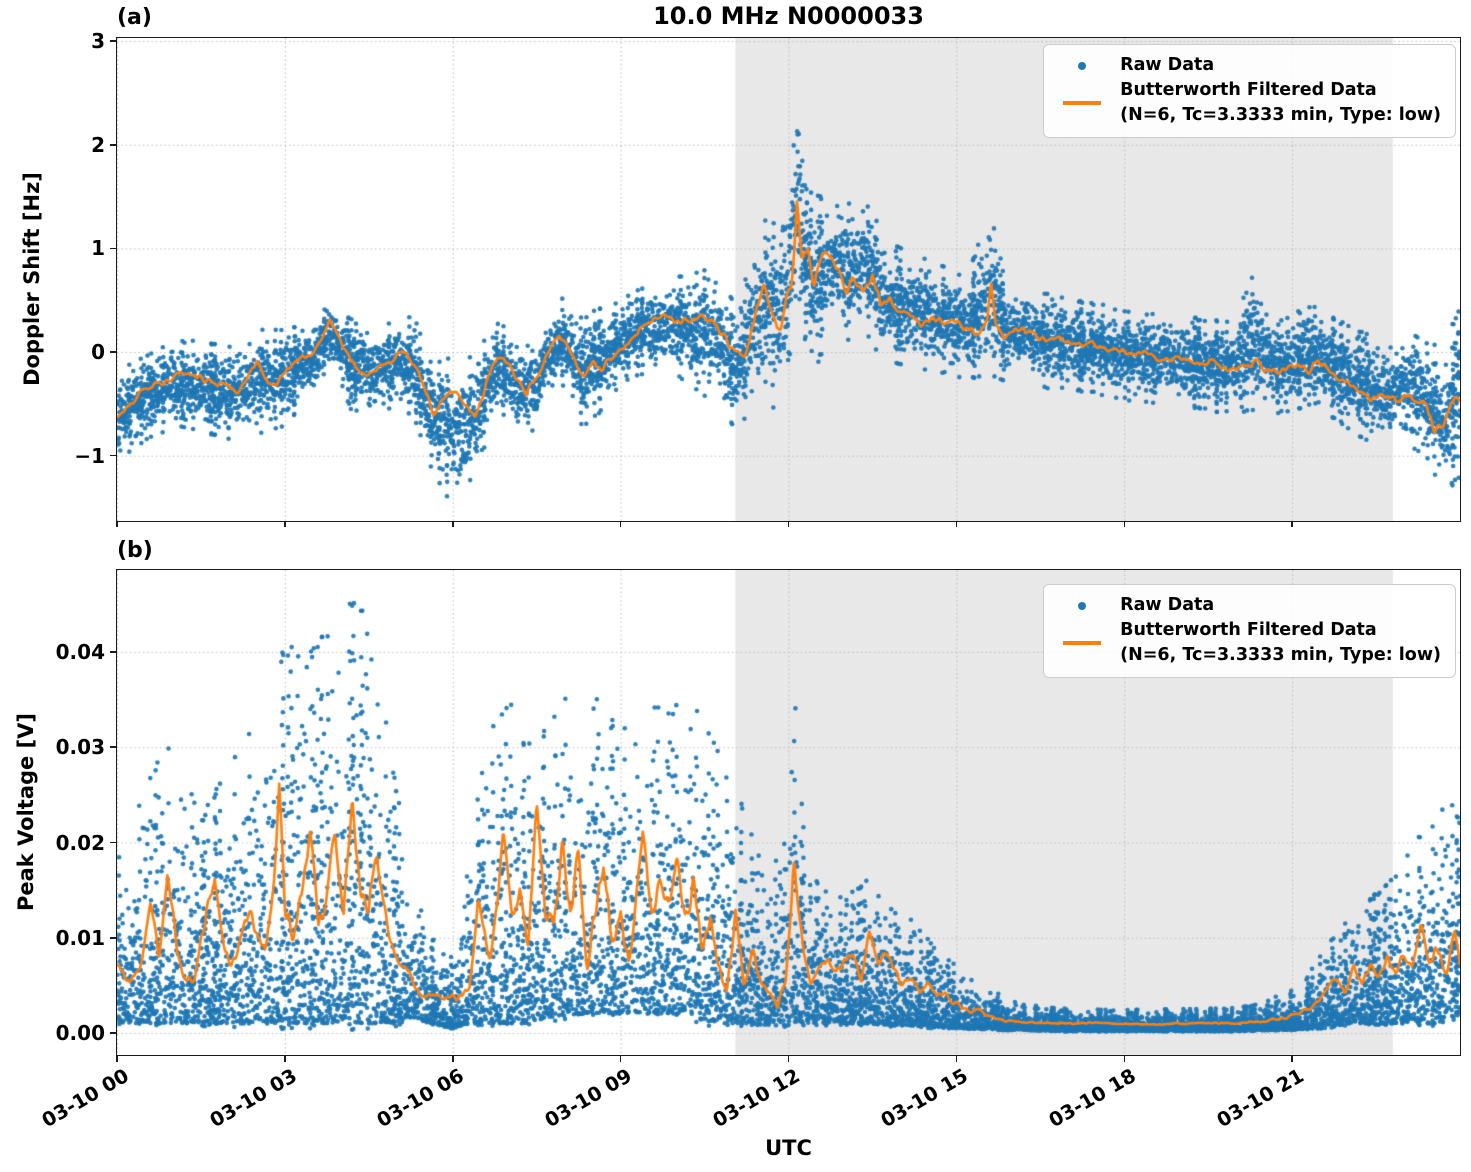 The image size is (1471, 1172). What do you see at coordinates (421, 1098) in the screenshot?
I see `x-tick-label: 03-10 06` at bounding box center [421, 1098].